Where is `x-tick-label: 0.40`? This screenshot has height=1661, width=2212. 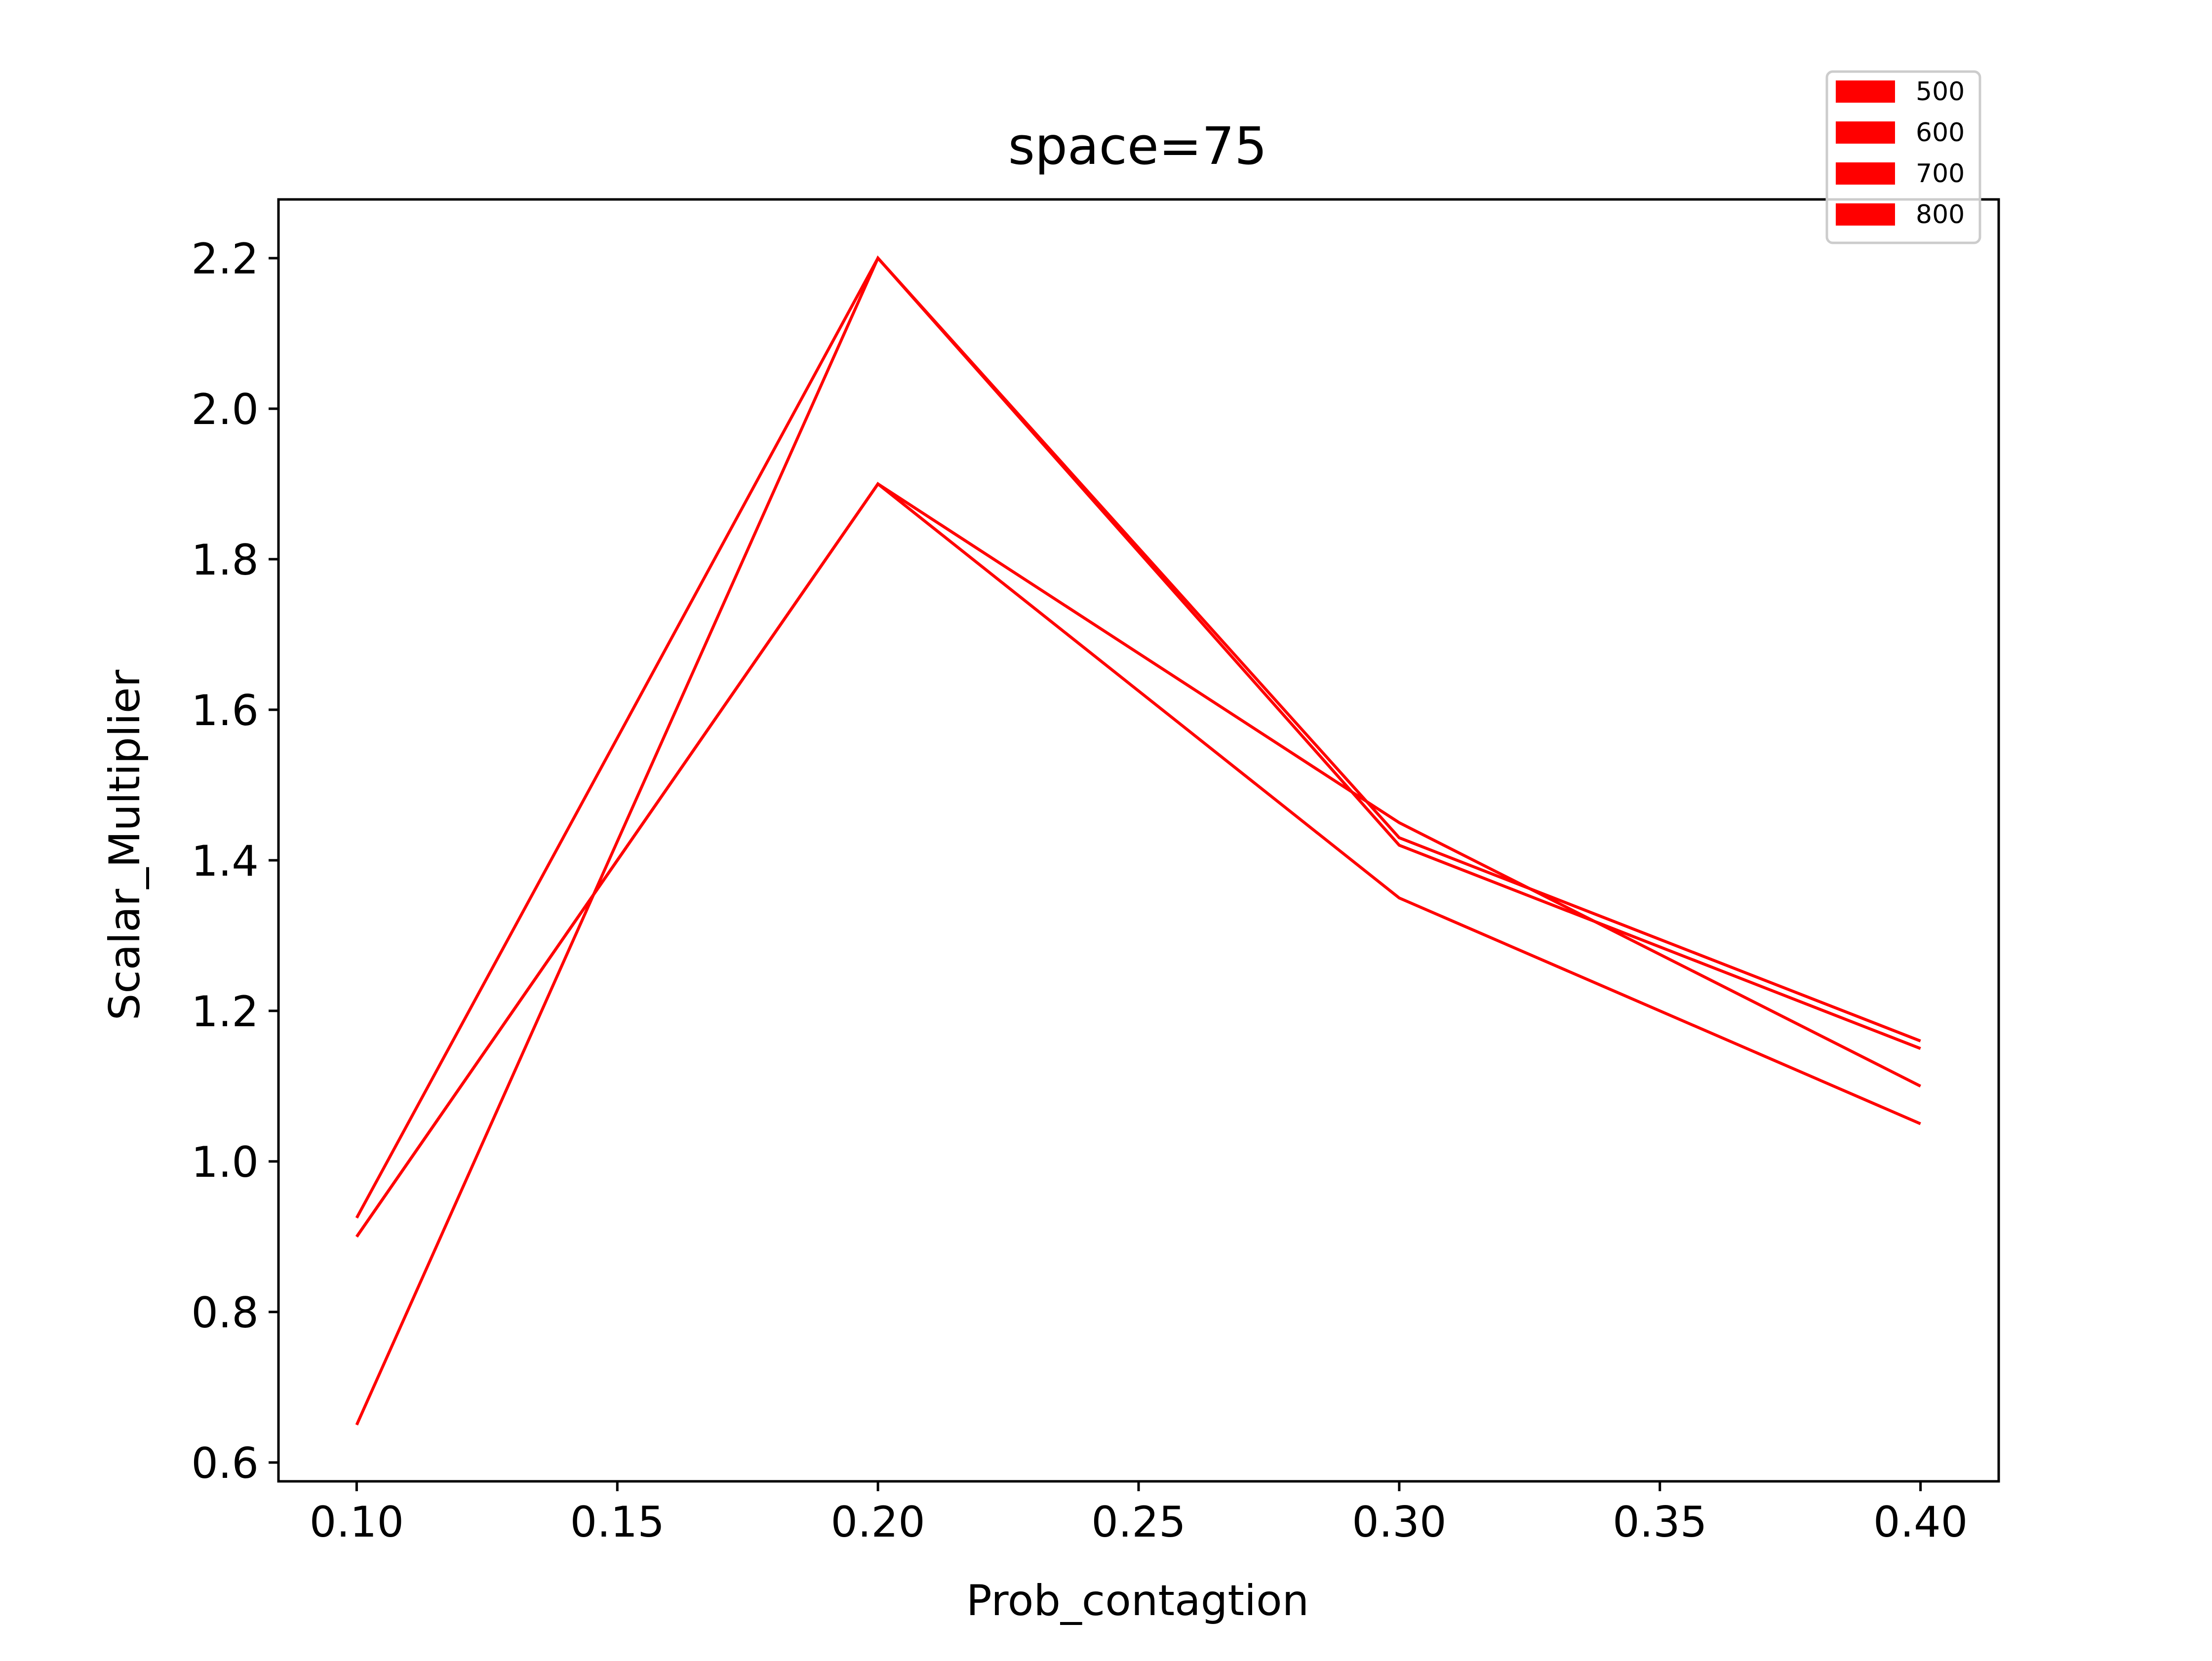 x-tick-label: 0.40 is located at coordinates (1921, 1522).